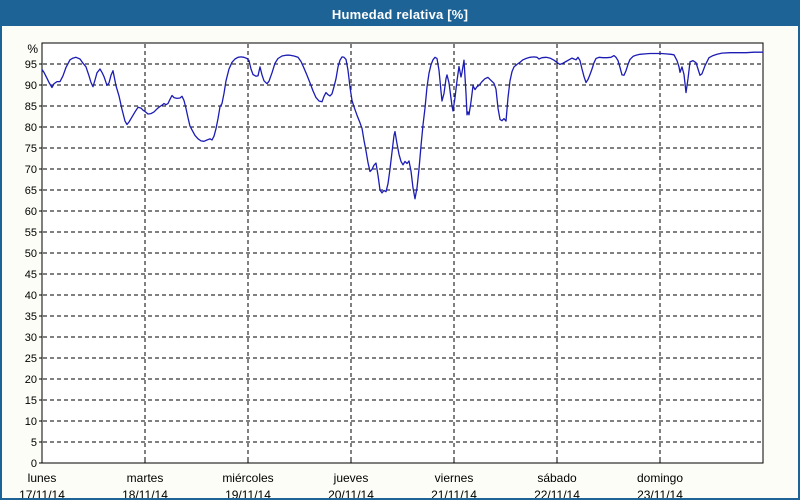  I want to click on y-tick-label: 90, so click(31, 86).